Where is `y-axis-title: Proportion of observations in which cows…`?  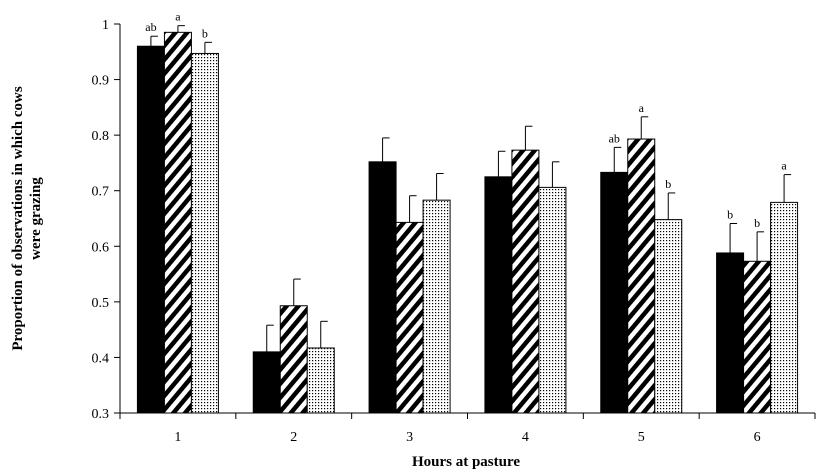 y-axis-title: Proportion of observations in which cows… is located at coordinates (27, 218).